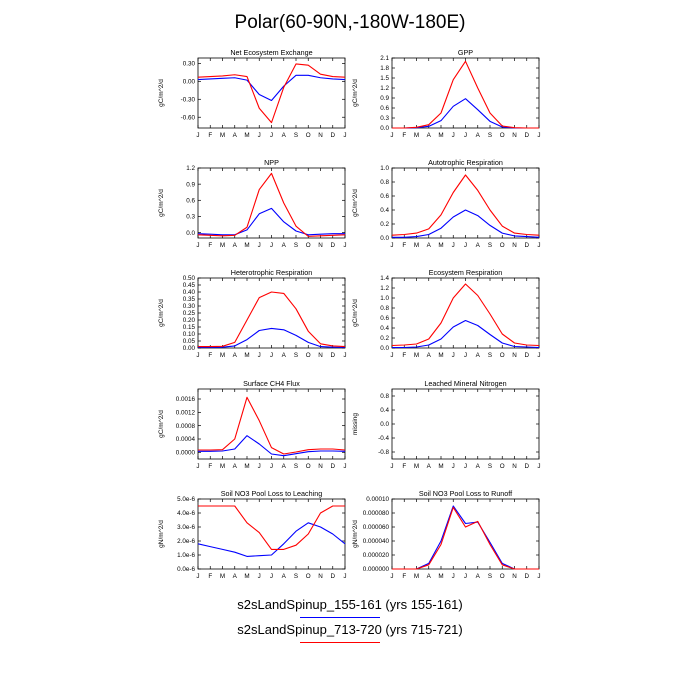  Describe the element at coordinates (384, 68) in the screenshot. I see `y-tick-label: 1.8` at that location.